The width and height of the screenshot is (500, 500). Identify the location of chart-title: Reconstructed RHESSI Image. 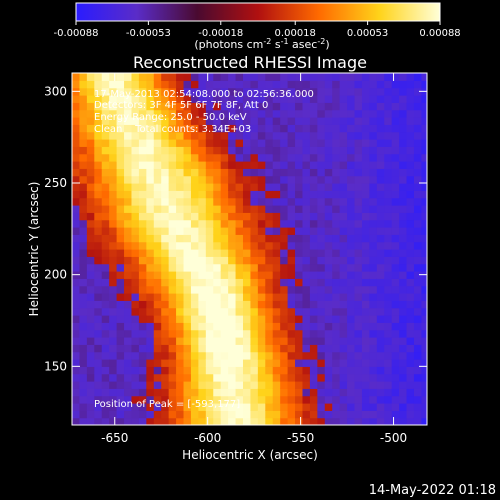
(250, 62).